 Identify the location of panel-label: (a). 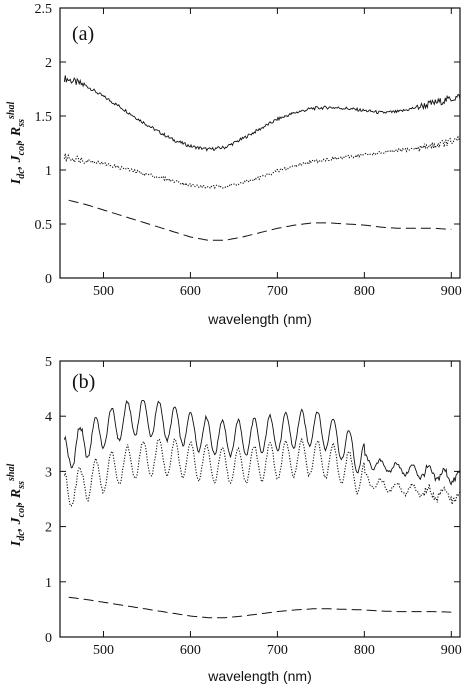
(83, 34).